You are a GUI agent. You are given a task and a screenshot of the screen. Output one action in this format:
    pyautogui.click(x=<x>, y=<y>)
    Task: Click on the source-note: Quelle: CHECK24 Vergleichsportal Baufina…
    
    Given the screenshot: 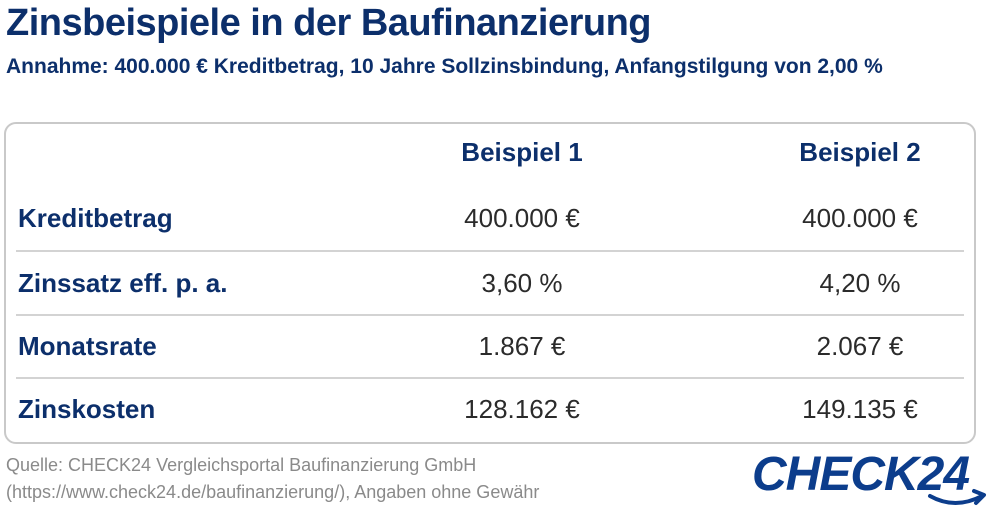 What is the action you would take?
    pyautogui.click(x=272, y=479)
    